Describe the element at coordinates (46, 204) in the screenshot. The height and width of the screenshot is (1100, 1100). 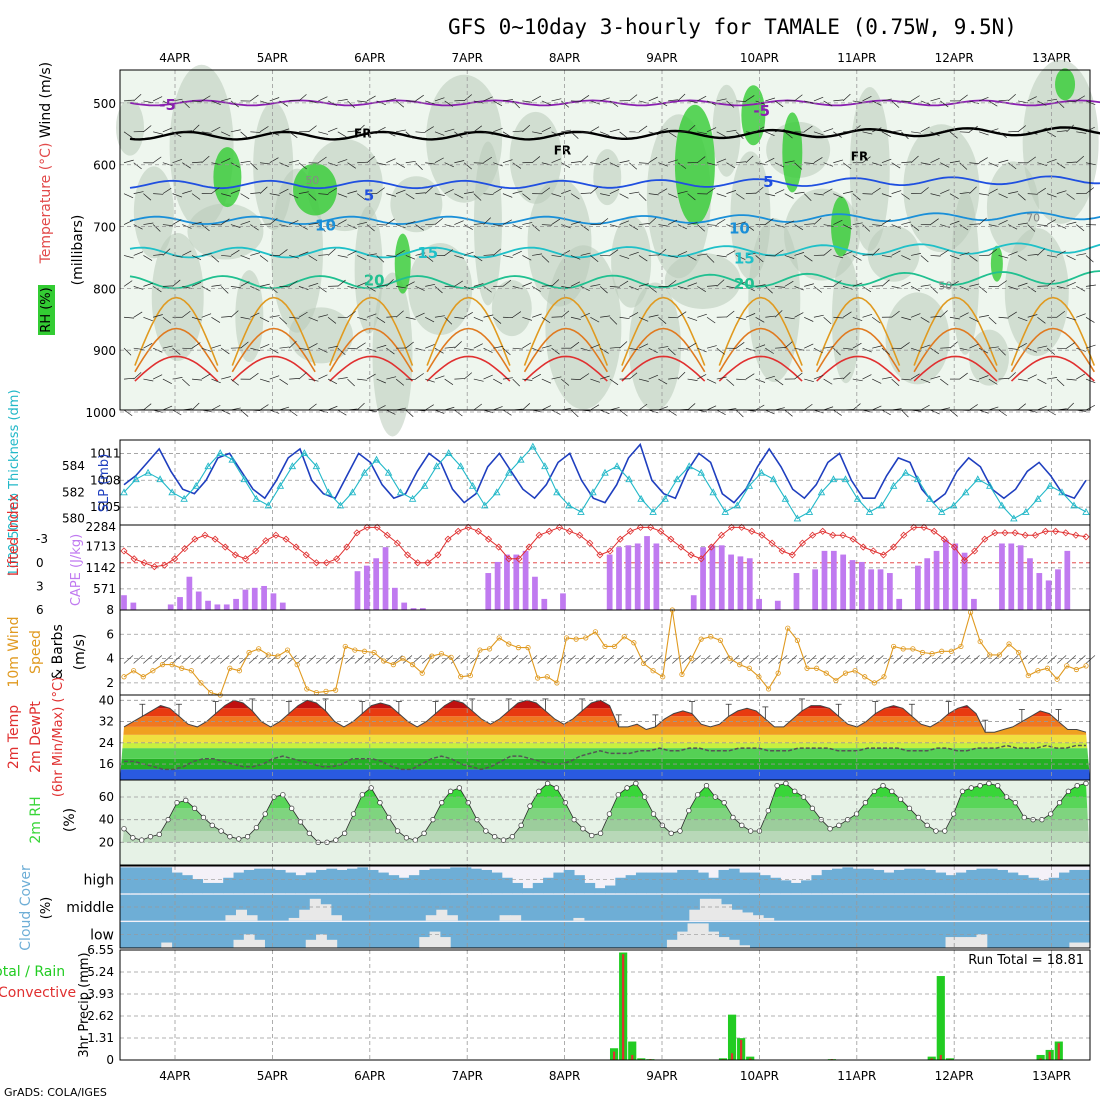
I see `upper-air-ylabel-temperature: Temperature (°C)` at that location.